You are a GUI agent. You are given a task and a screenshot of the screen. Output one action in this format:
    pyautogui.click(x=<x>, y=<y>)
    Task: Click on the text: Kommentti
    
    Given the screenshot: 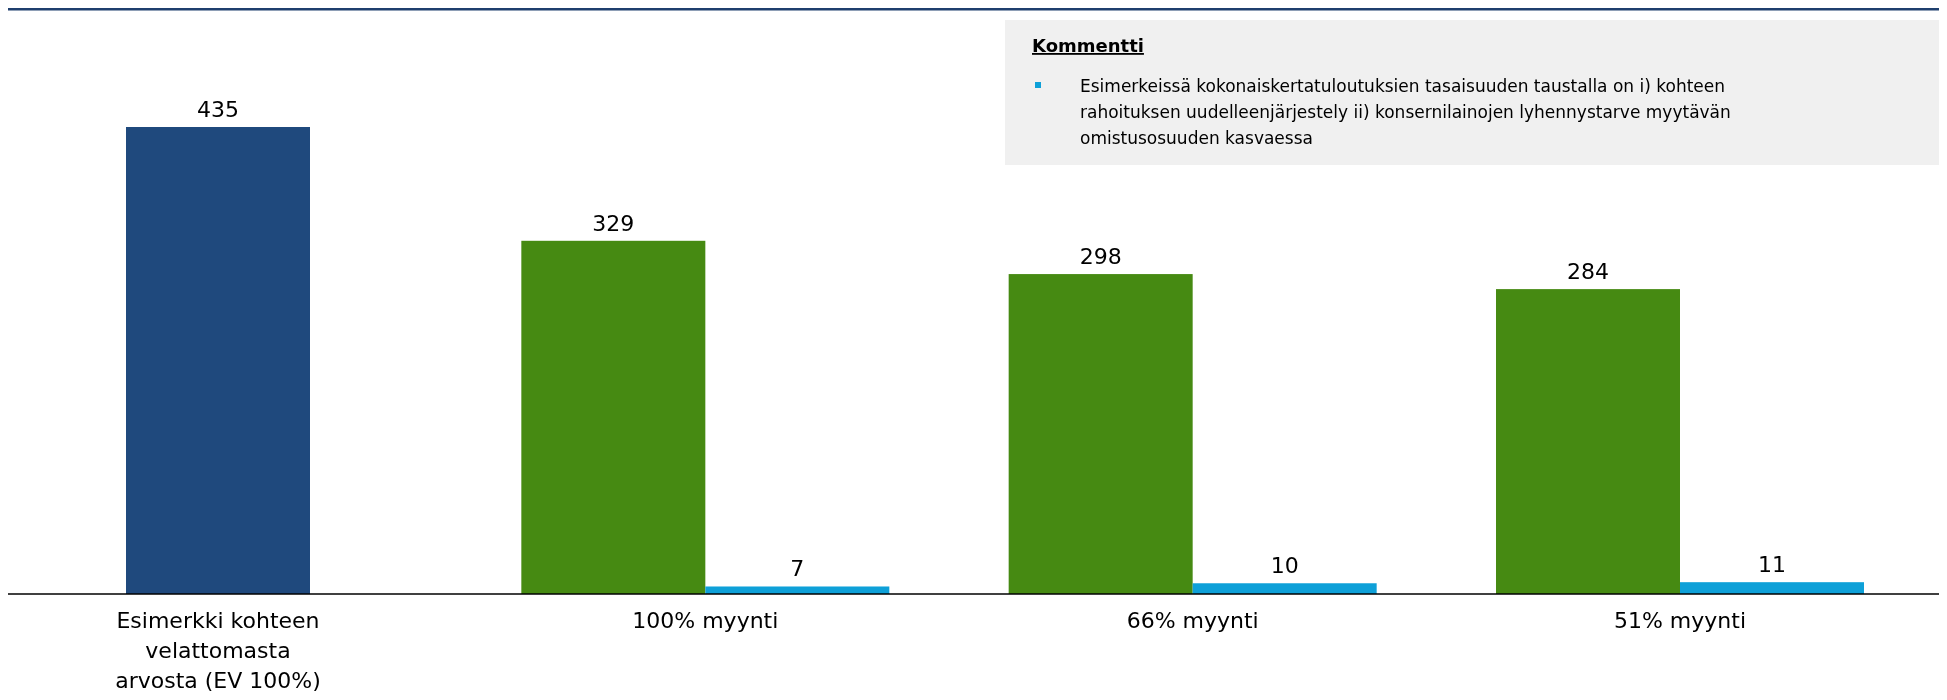 What is the action you would take?
    pyautogui.click(x=1088, y=45)
    